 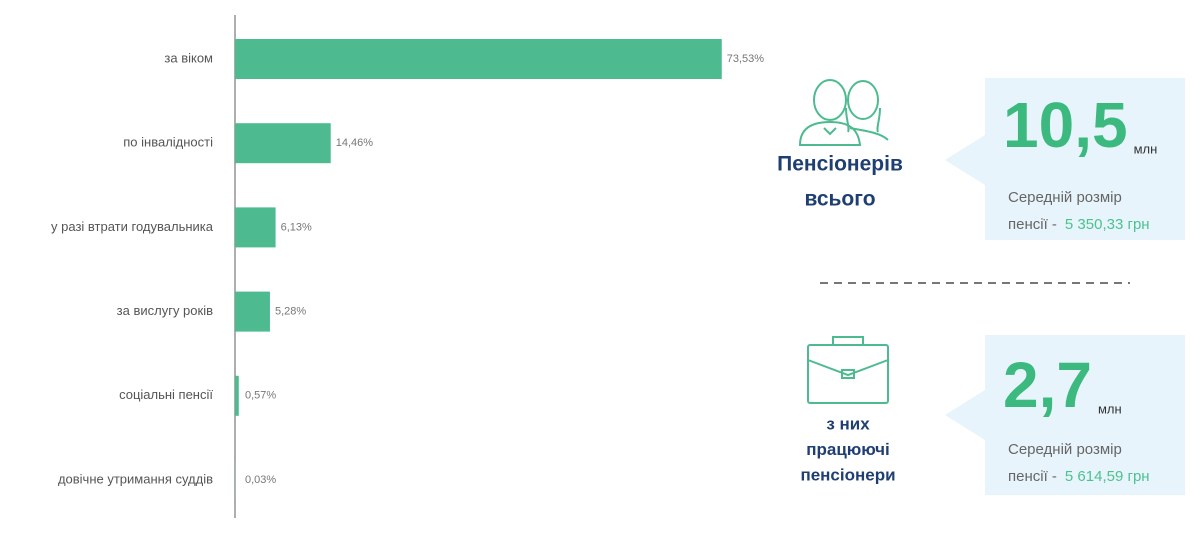 I want to click on stat-value: 10,5, so click(x=1065, y=125).